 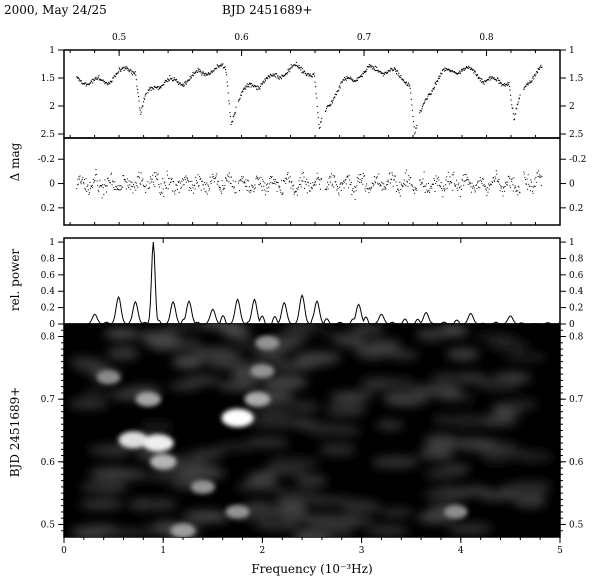 I want to click on xlabel-frequency: Frequency (10⁻³Hz), so click(x=311, y=569).